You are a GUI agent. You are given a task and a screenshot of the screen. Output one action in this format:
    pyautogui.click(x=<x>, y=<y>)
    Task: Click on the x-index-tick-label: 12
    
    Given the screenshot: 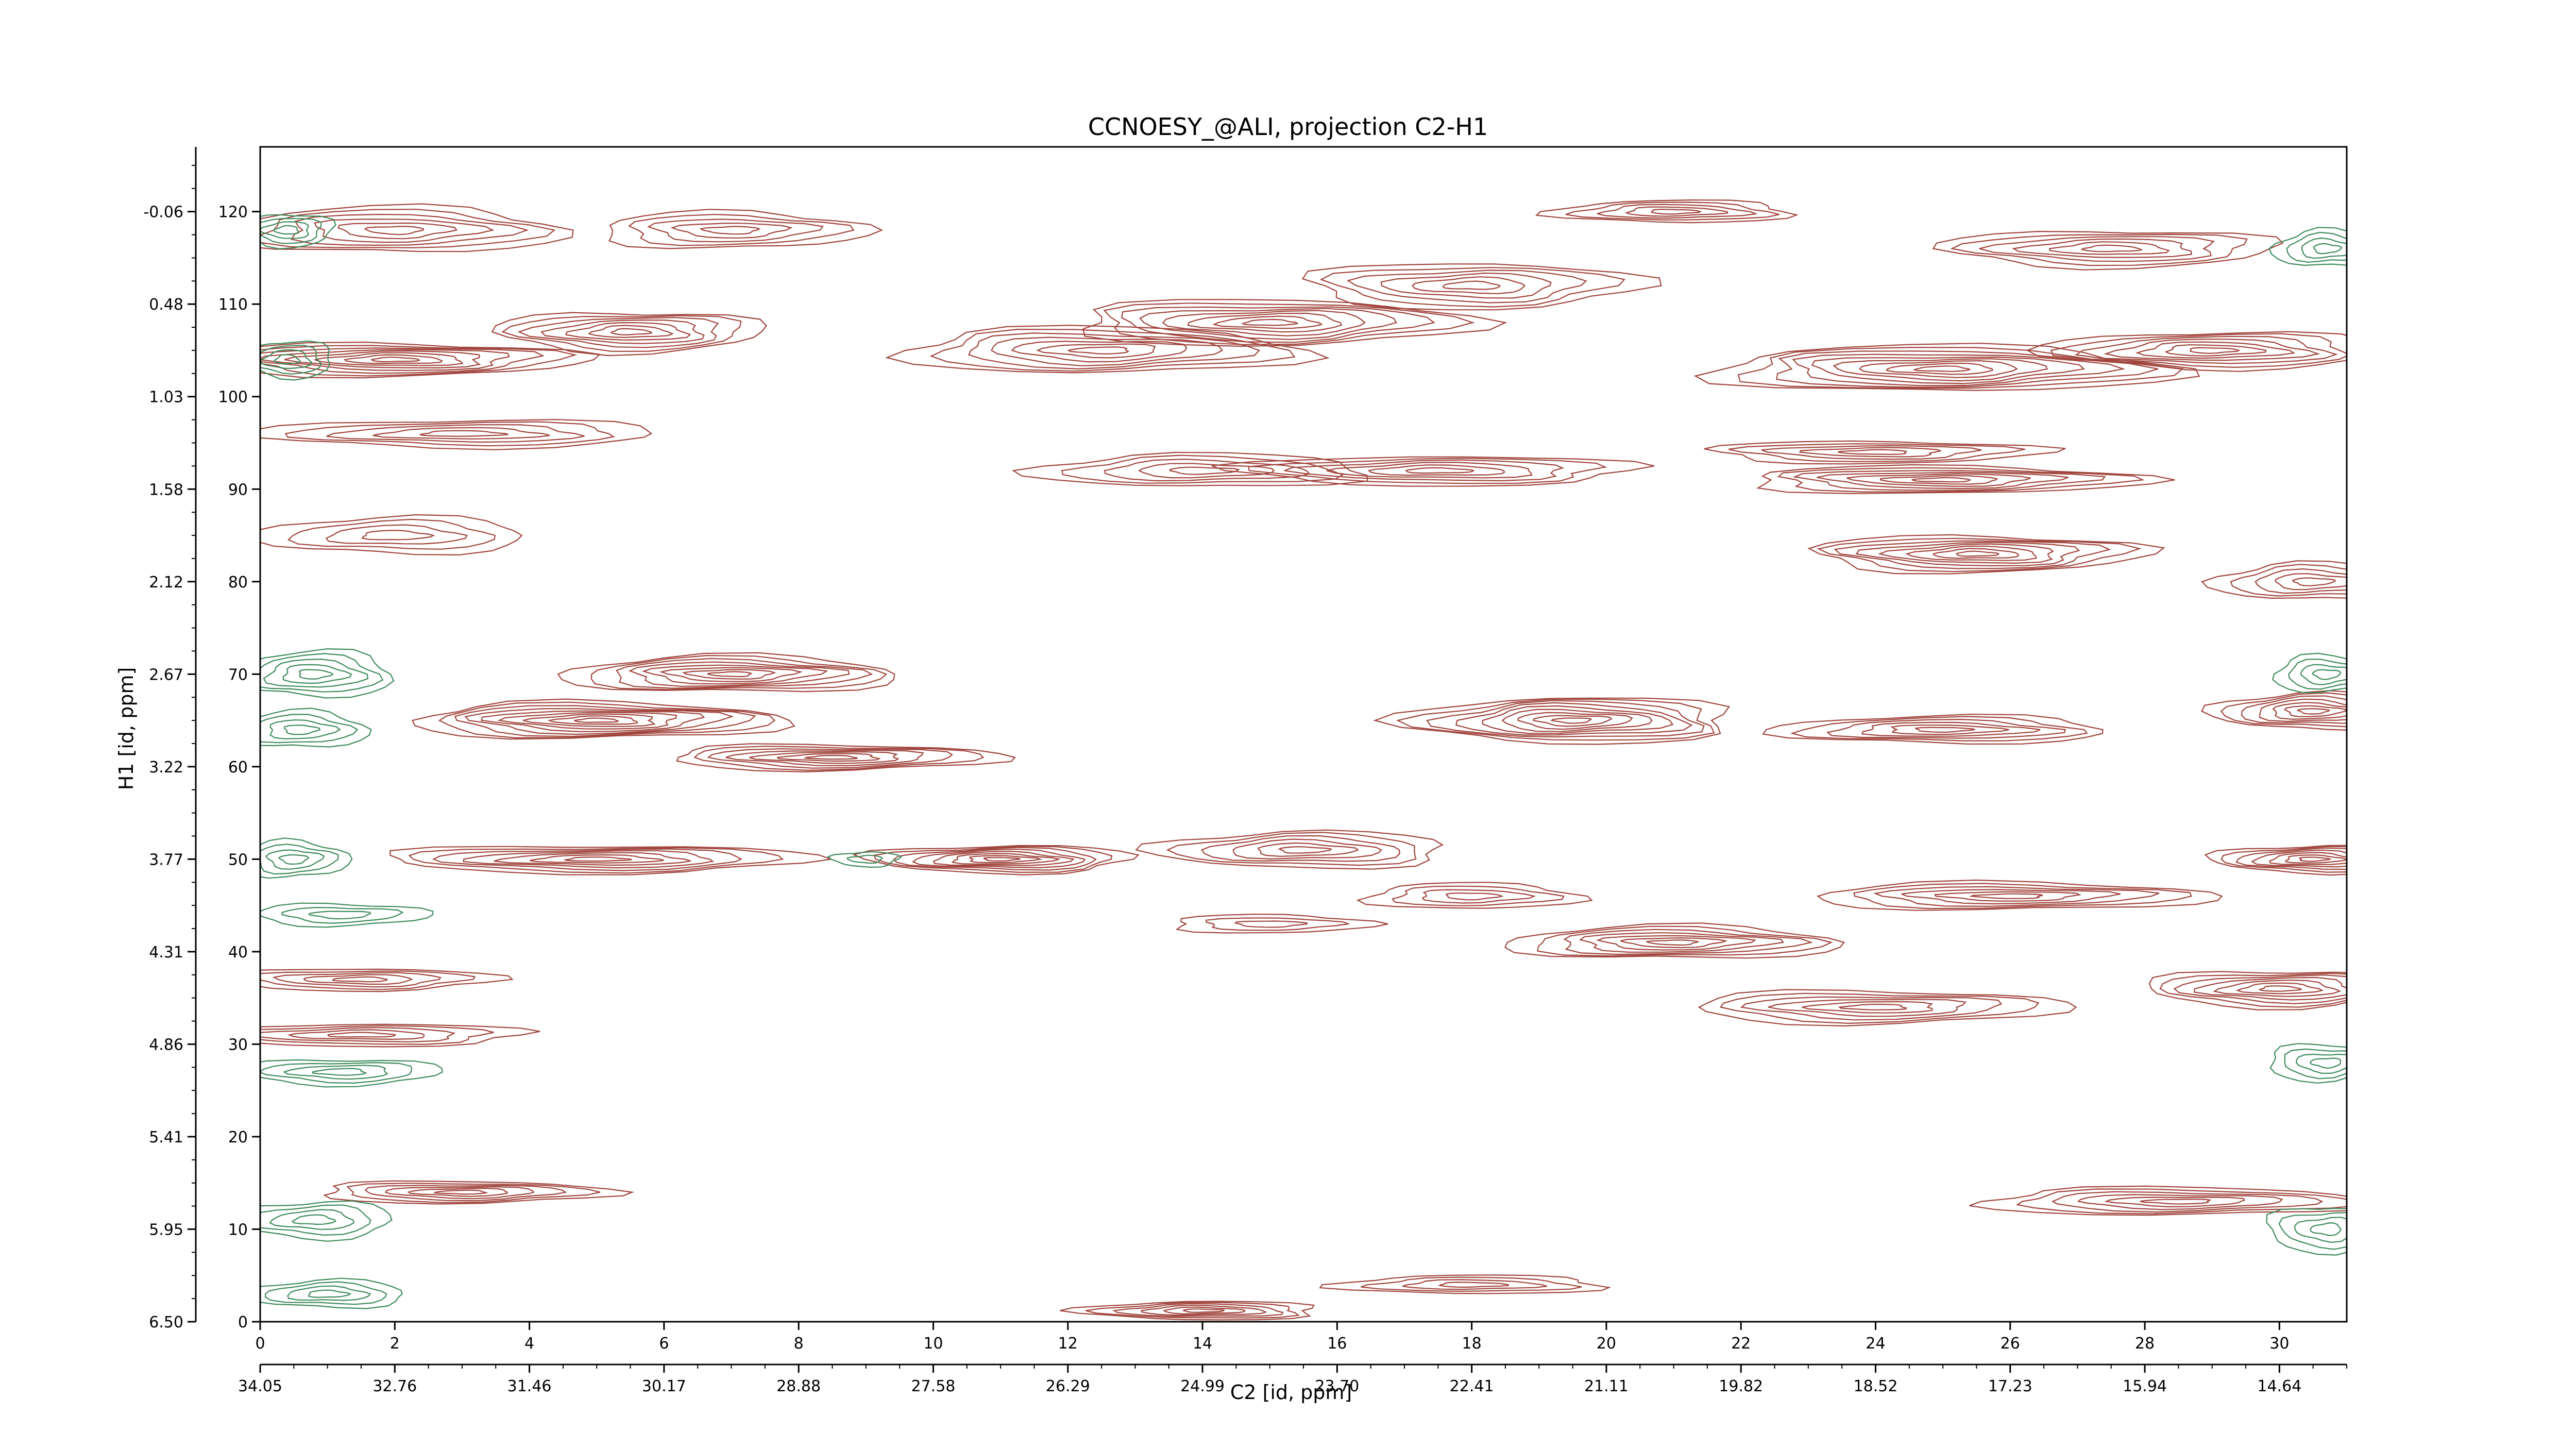 What is the action you would take?
    pyautogui.click(x=1068, y=1344)
    